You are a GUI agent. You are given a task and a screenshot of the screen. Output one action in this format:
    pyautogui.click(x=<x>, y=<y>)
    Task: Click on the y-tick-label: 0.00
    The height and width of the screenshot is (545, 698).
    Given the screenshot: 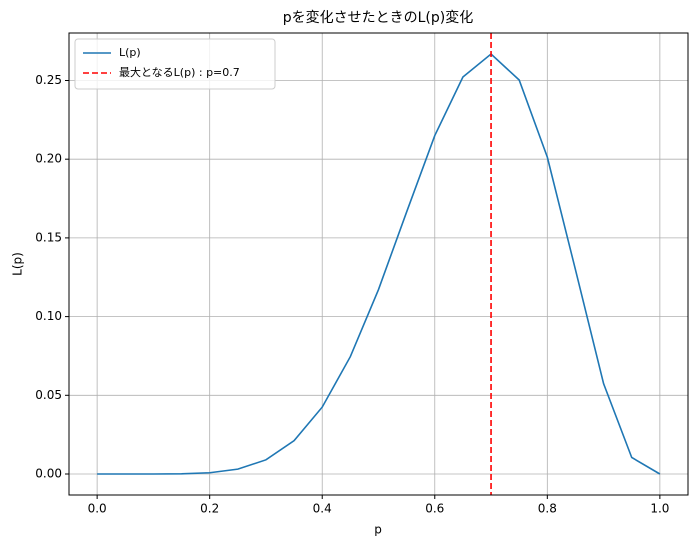 What is the action you would take?
    pyautogui.click(x=48, y=474)
    